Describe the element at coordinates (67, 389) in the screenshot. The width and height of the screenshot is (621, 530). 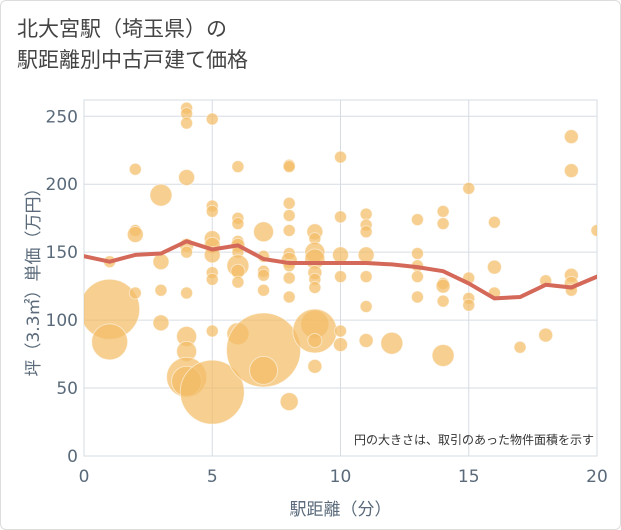
I see `y-tick-label: 50` at that location.